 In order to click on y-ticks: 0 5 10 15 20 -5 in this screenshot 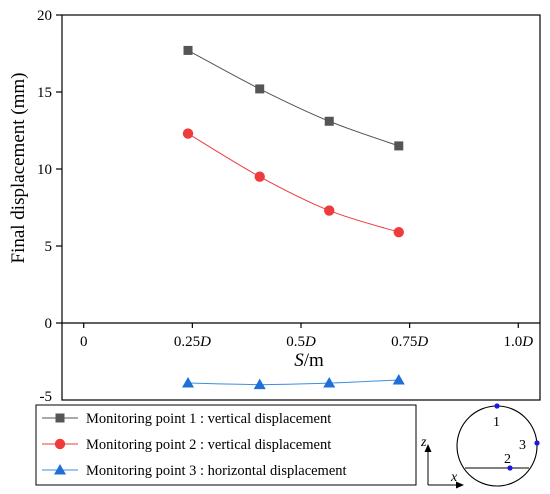, I will do `click(49, 206)`.